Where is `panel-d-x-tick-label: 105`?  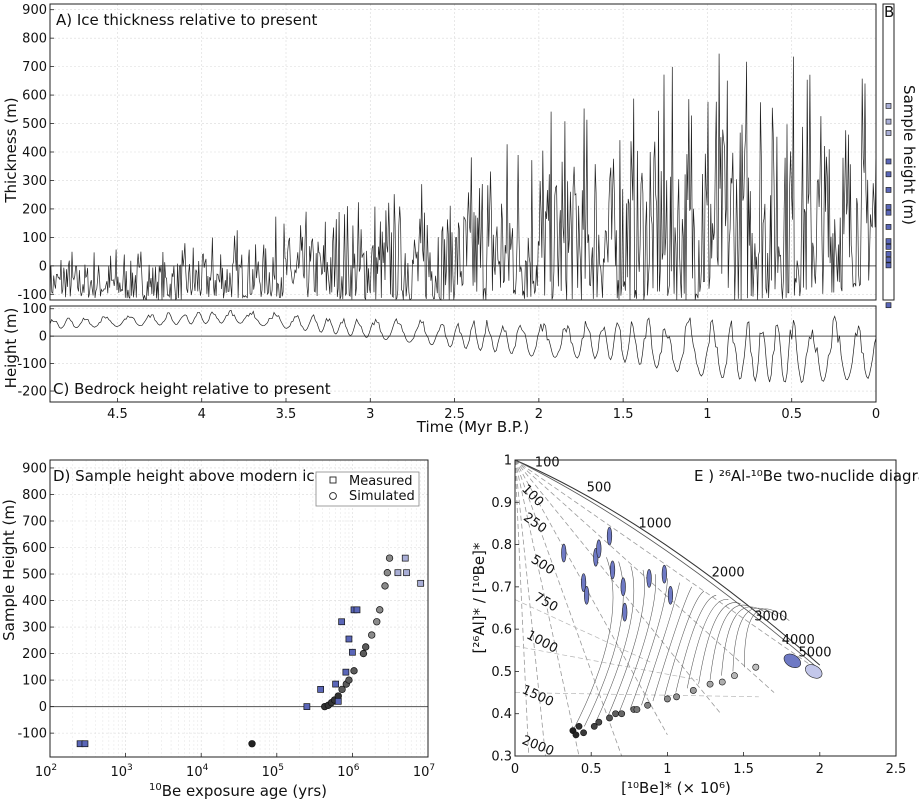 panel-d-x-tick-label: 105 is located at coordinates (273, 771).